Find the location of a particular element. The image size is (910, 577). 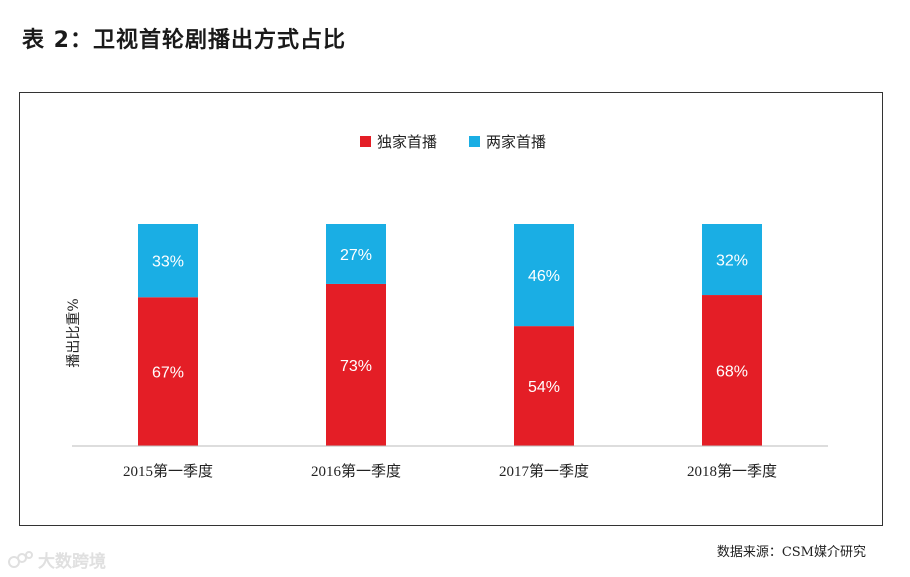

bar-value-label: 68% is located at coordinates (732, 372).